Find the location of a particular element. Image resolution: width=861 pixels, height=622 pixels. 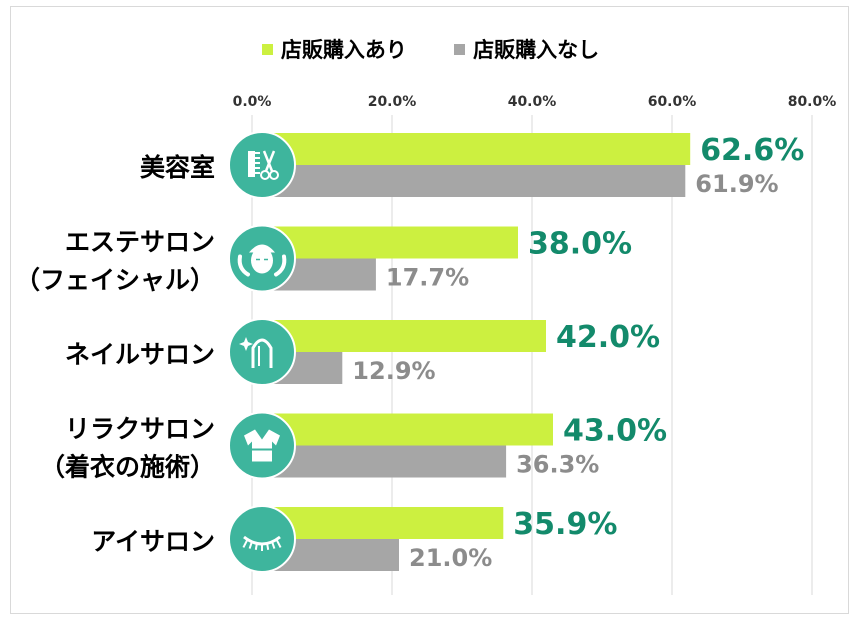

legend-item-without-purchase: 店販購入なし is located at coordinates (526, 49).